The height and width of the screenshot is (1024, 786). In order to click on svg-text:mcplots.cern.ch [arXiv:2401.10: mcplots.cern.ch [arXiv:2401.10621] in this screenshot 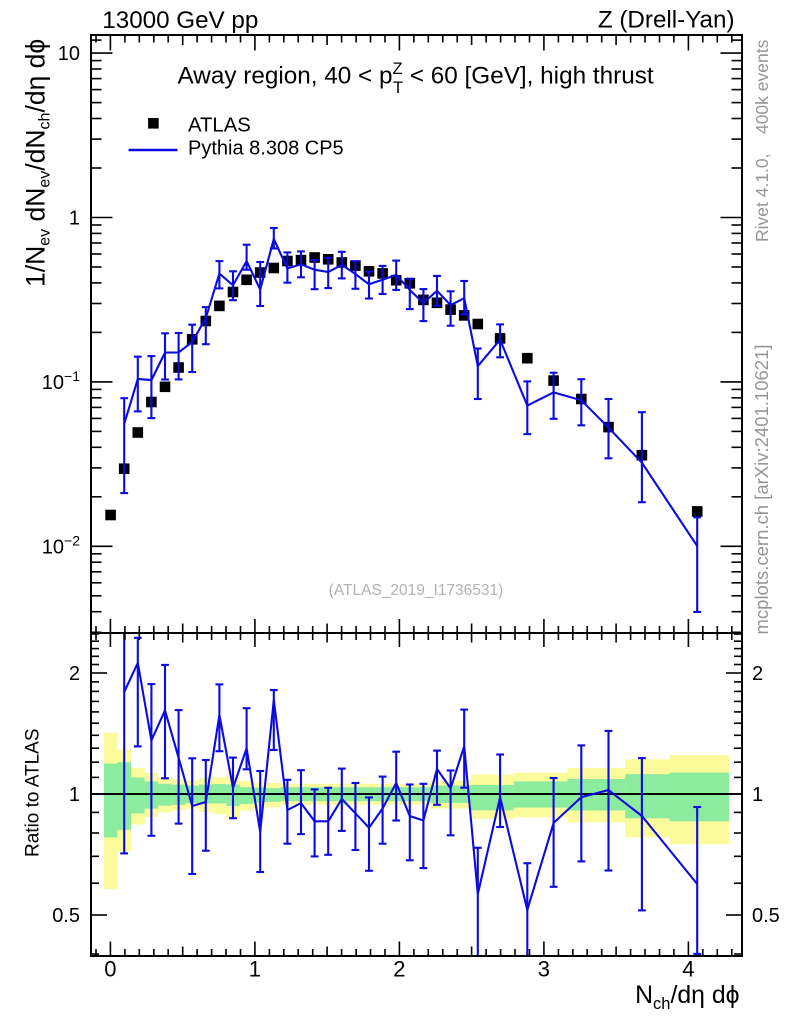, I will do `click(761, 490)`.